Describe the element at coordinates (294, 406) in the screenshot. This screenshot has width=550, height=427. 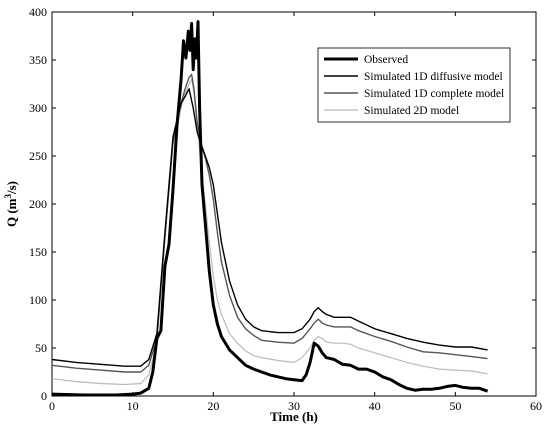
I see `x-tick-label: 30` at that location.